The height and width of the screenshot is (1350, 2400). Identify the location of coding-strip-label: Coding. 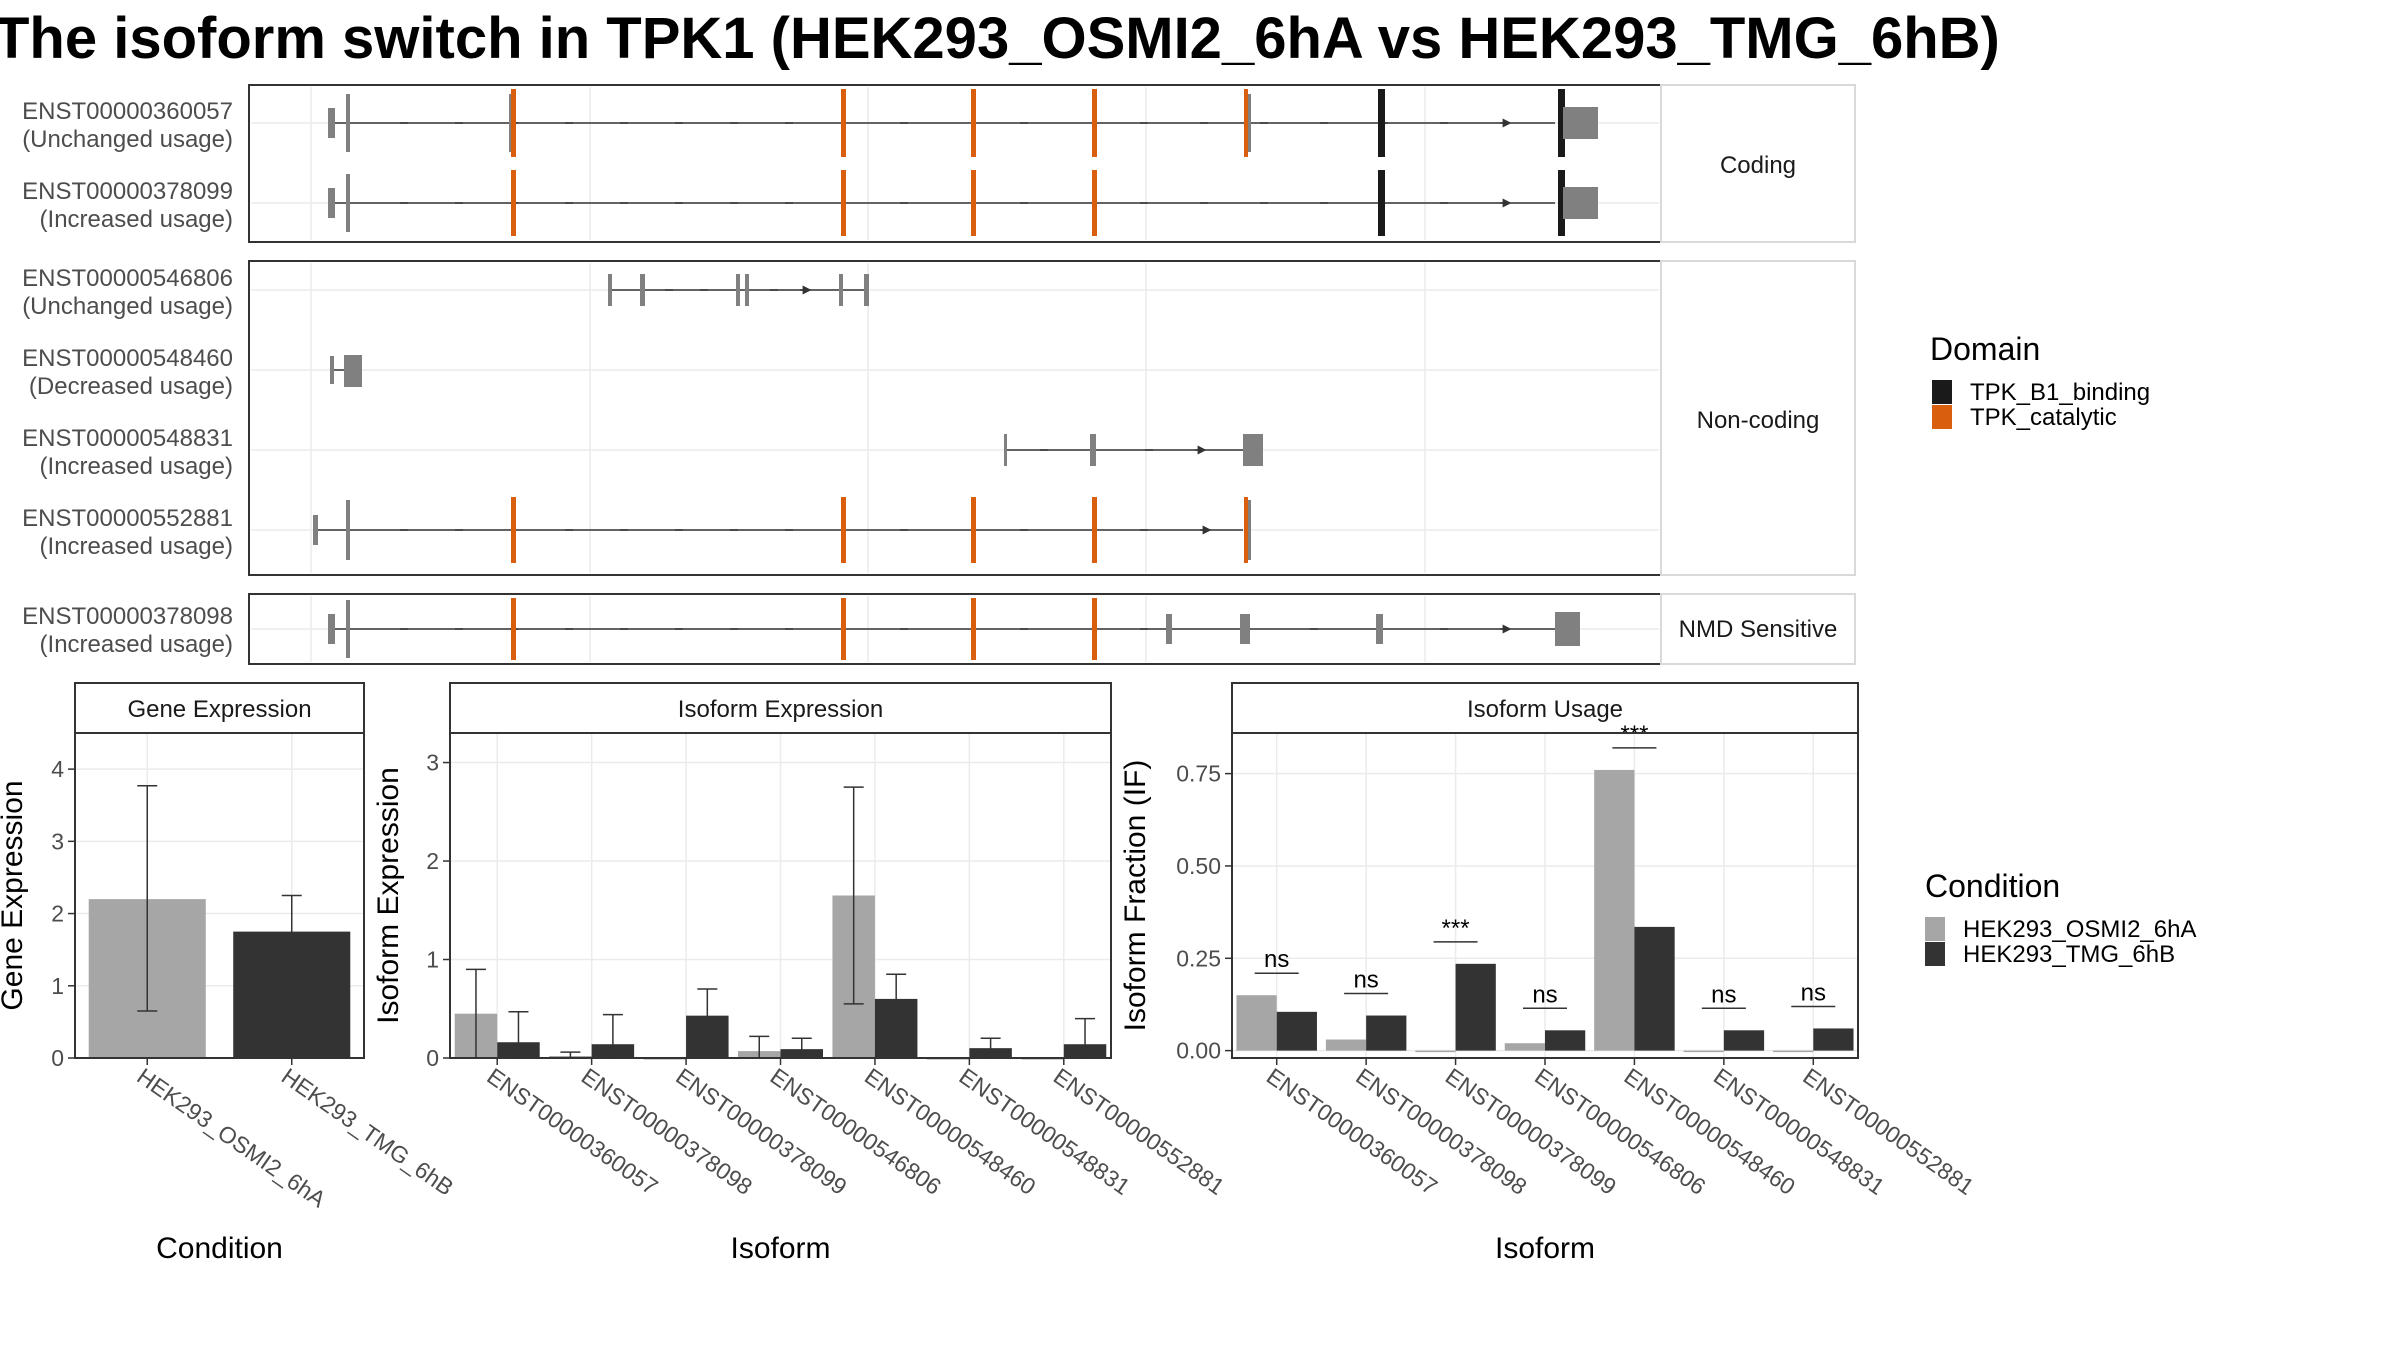
(1758, 165).